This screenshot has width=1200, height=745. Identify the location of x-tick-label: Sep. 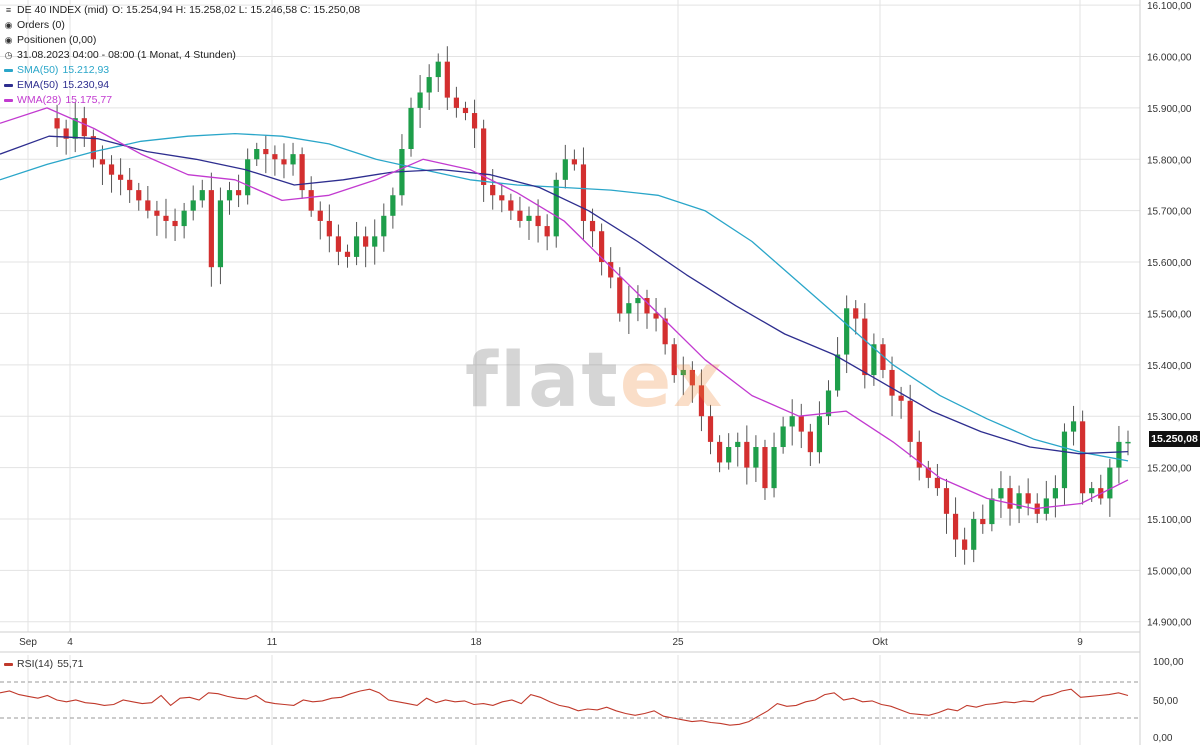
(28, 642).